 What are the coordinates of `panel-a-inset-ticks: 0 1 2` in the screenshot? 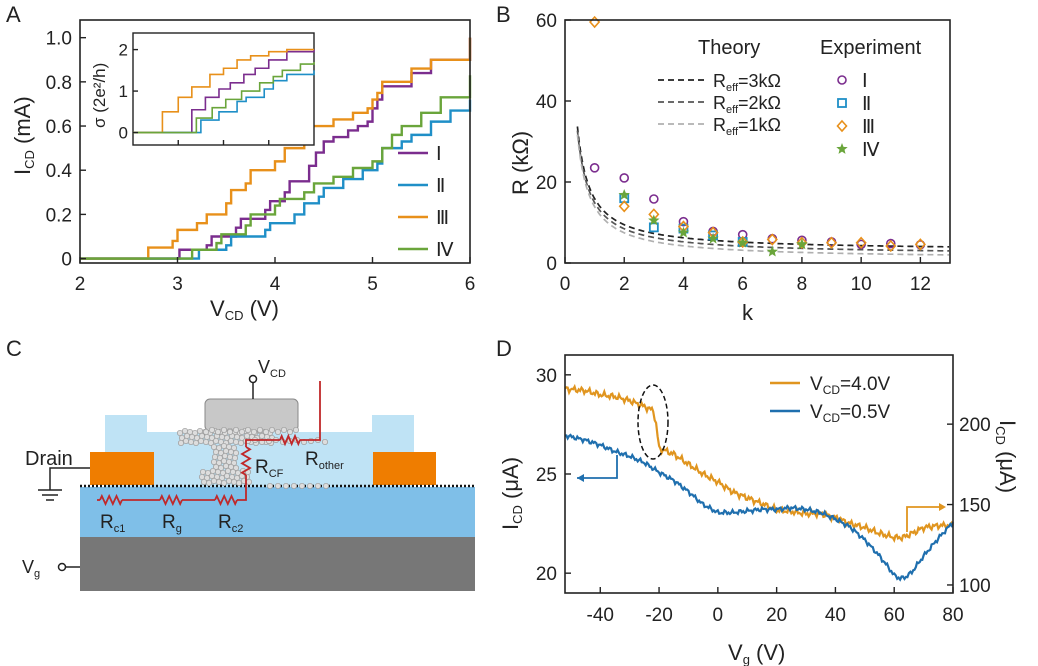 It's located at (194, 93).